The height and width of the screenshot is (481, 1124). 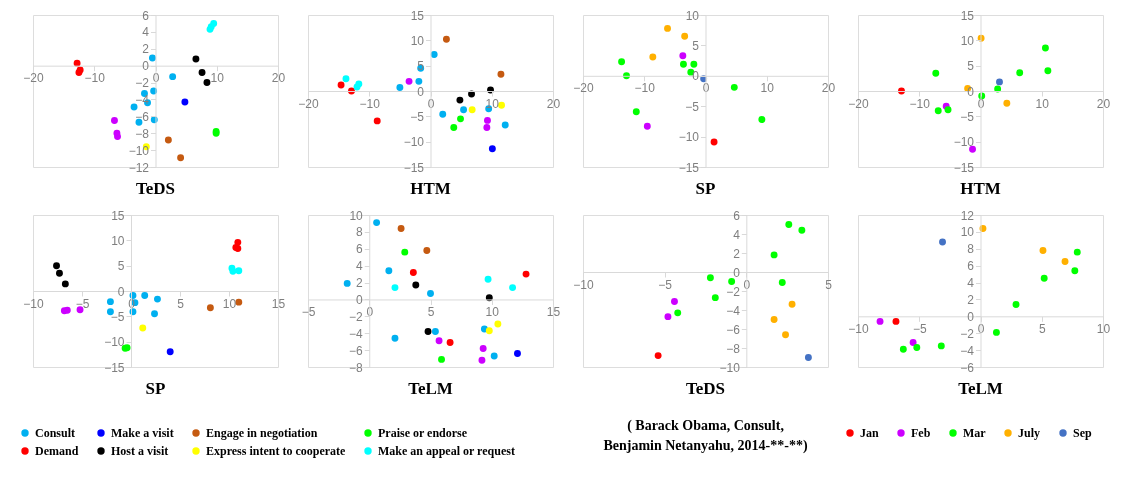 What do you see at coordinates (423, 433) in the screenshot?
I see `legend-label: Praise or endorse` at bounding box center [423, 433].